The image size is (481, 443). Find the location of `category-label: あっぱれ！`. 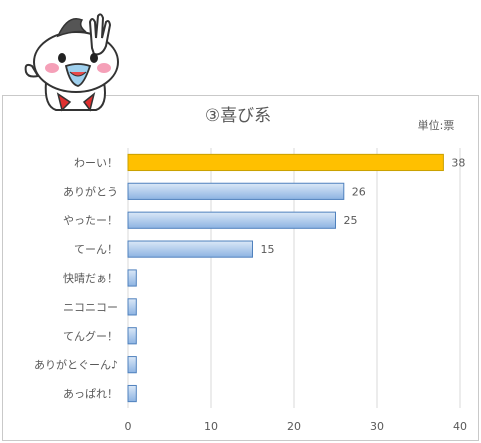

category-label: あっぱれ！ is located at coordinates (90, 394).